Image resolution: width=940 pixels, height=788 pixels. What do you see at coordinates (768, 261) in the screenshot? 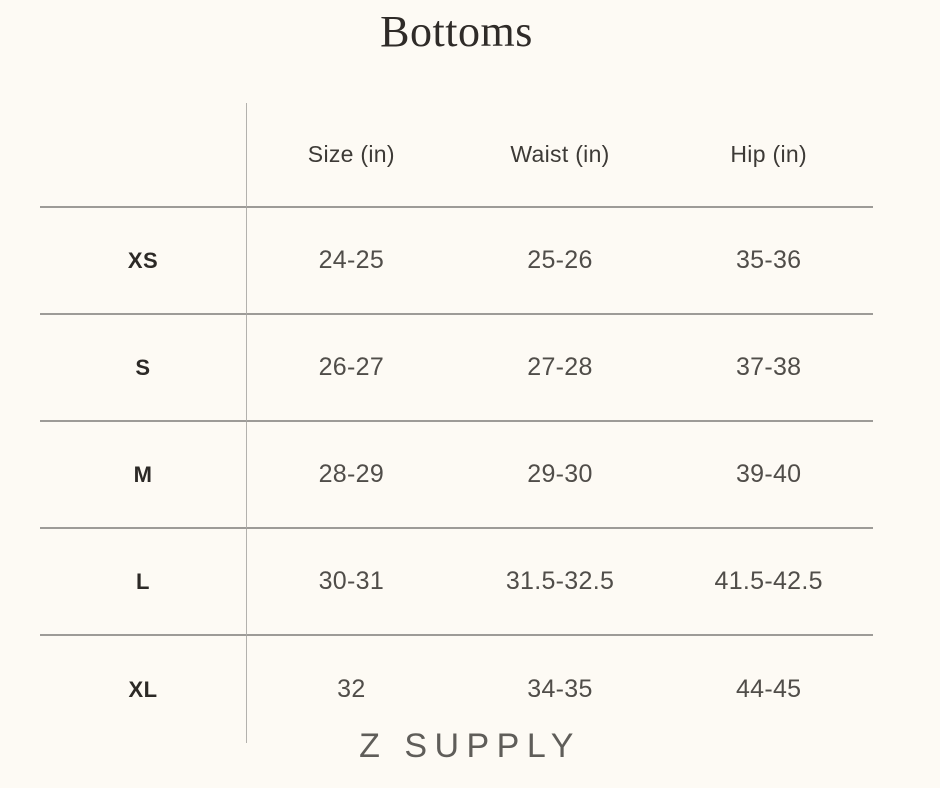
I see `cell-xs-hip: 35-36` at bounding box center [768, 261].